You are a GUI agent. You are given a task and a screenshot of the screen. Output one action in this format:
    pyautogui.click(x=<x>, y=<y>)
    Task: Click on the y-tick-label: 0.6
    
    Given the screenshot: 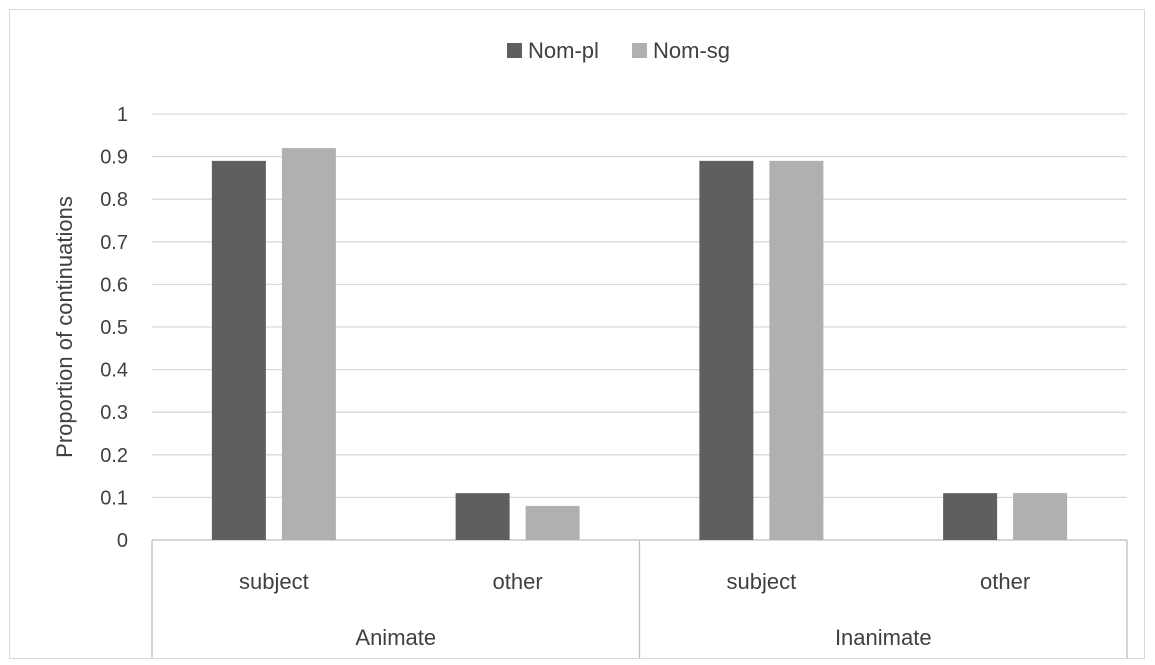 What is the action you would take?
    pyautogui.click(x=114, y=285)
    